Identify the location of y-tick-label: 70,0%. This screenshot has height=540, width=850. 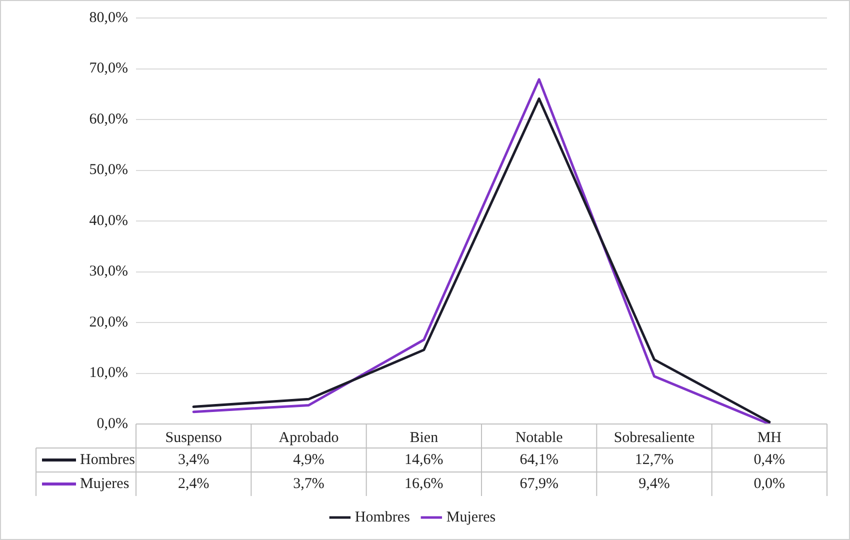
(108, 68).